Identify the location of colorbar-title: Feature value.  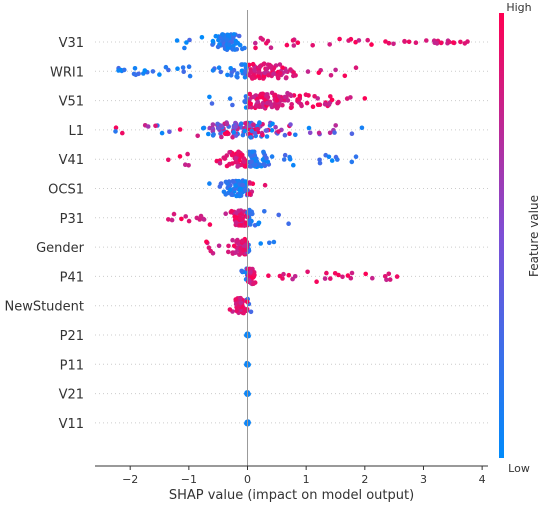
(534, 236).